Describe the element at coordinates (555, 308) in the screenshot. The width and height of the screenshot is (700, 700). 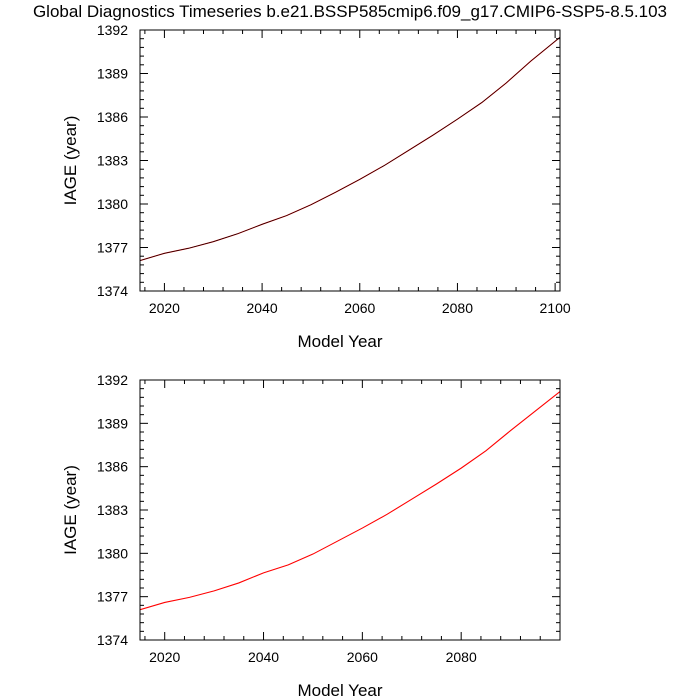
I see `x-tick-label: 2100` at that location.